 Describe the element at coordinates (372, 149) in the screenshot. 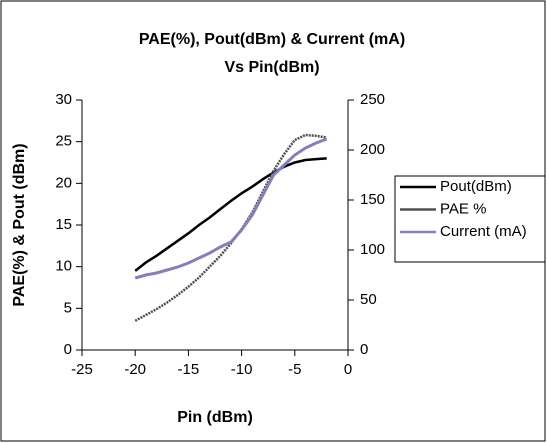

I see `y2-tick-label: 200` at that location.